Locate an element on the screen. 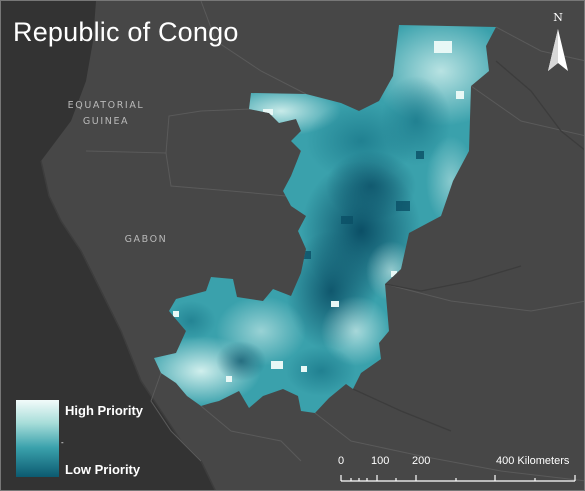 This screenshot has width=585, height=491. map-title: Republic of Congo is located at coordinates (126, 32).